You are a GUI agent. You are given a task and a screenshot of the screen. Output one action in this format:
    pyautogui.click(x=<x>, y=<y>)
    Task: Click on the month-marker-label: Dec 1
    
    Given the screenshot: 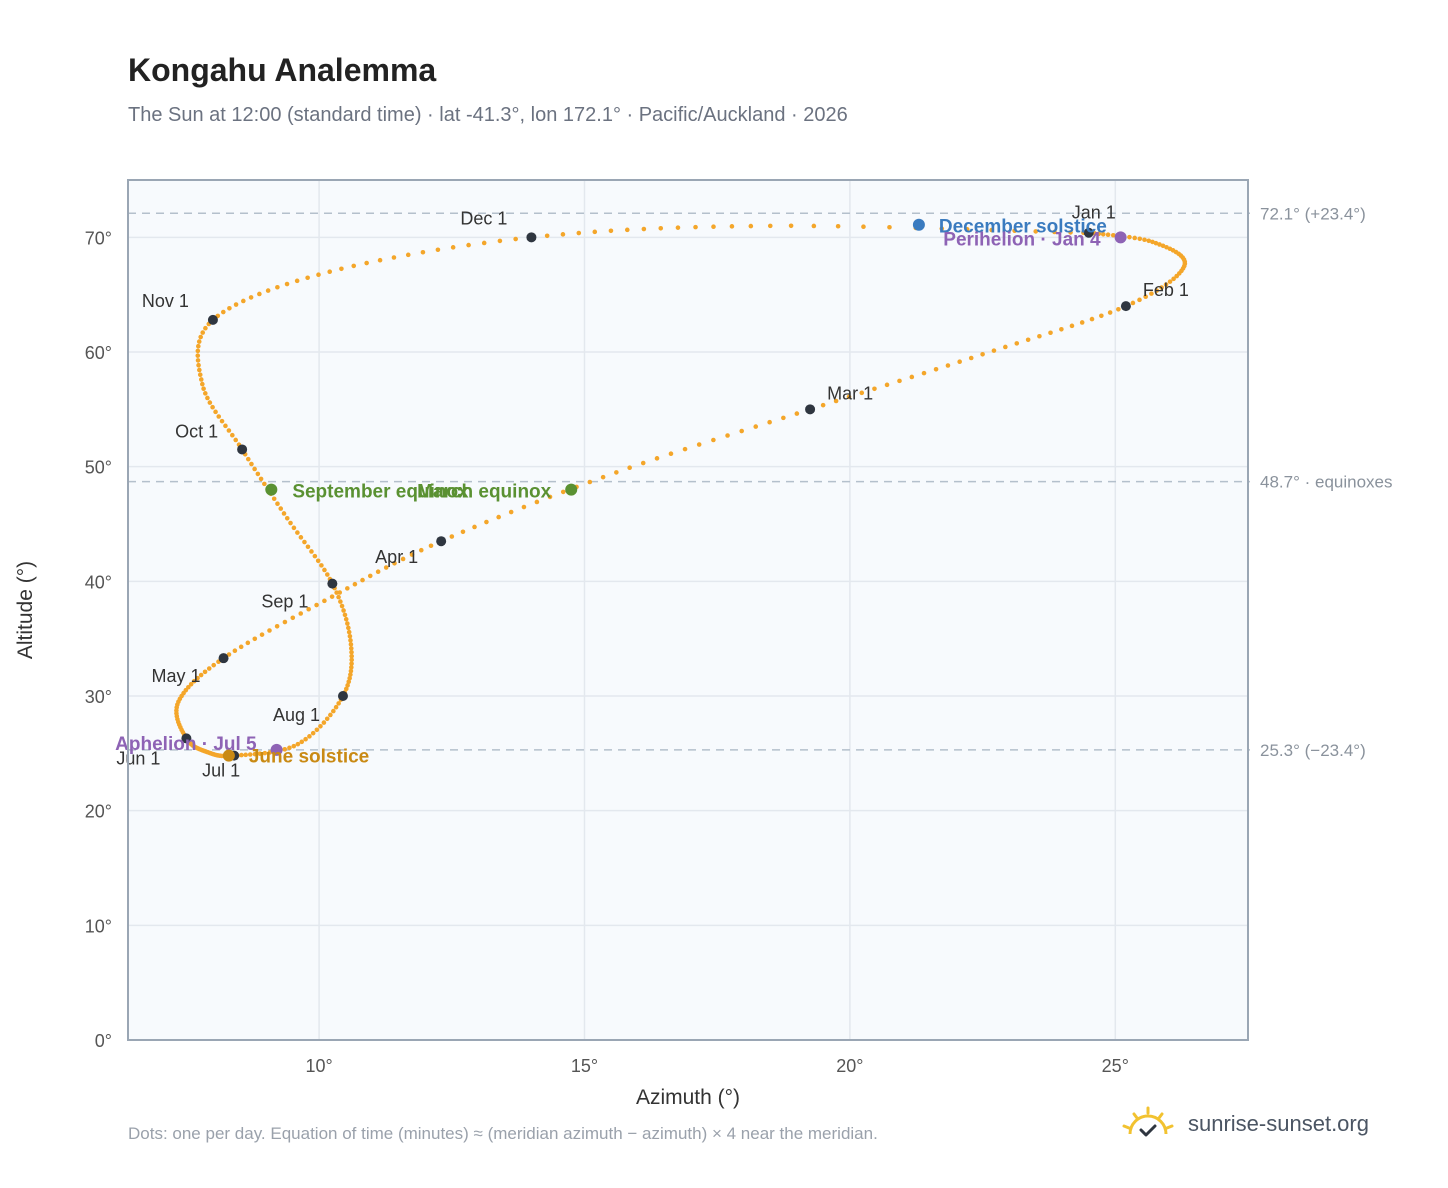 What is the action you would take?
    pyautogui.click(x=483, y=218)
    